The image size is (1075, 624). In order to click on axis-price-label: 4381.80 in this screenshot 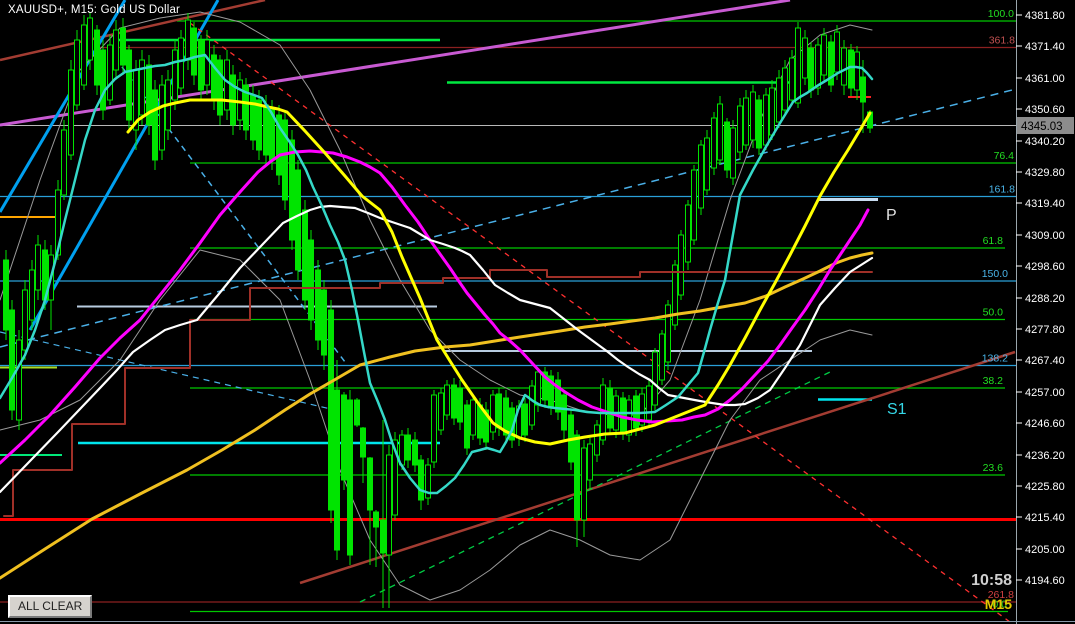, I will do `click(1045, 16)`.